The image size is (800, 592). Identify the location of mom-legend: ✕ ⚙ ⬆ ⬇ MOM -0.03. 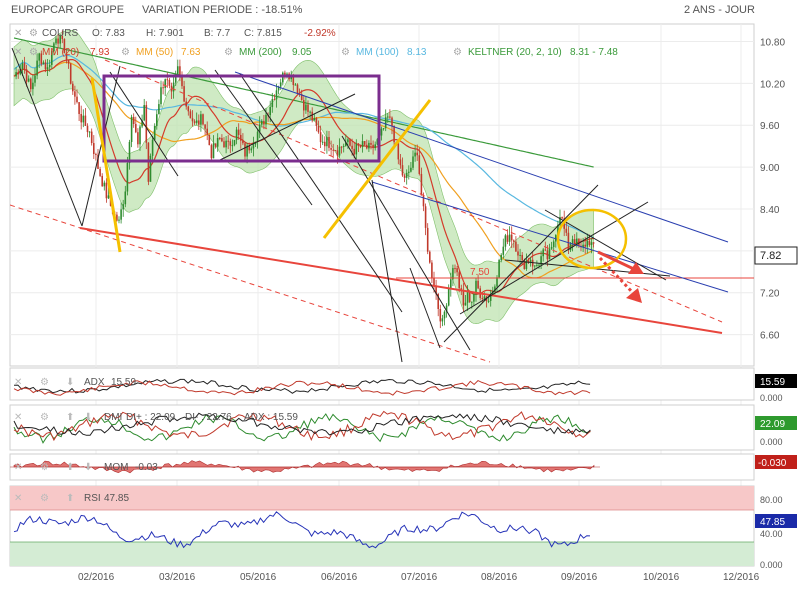
(86, 467).